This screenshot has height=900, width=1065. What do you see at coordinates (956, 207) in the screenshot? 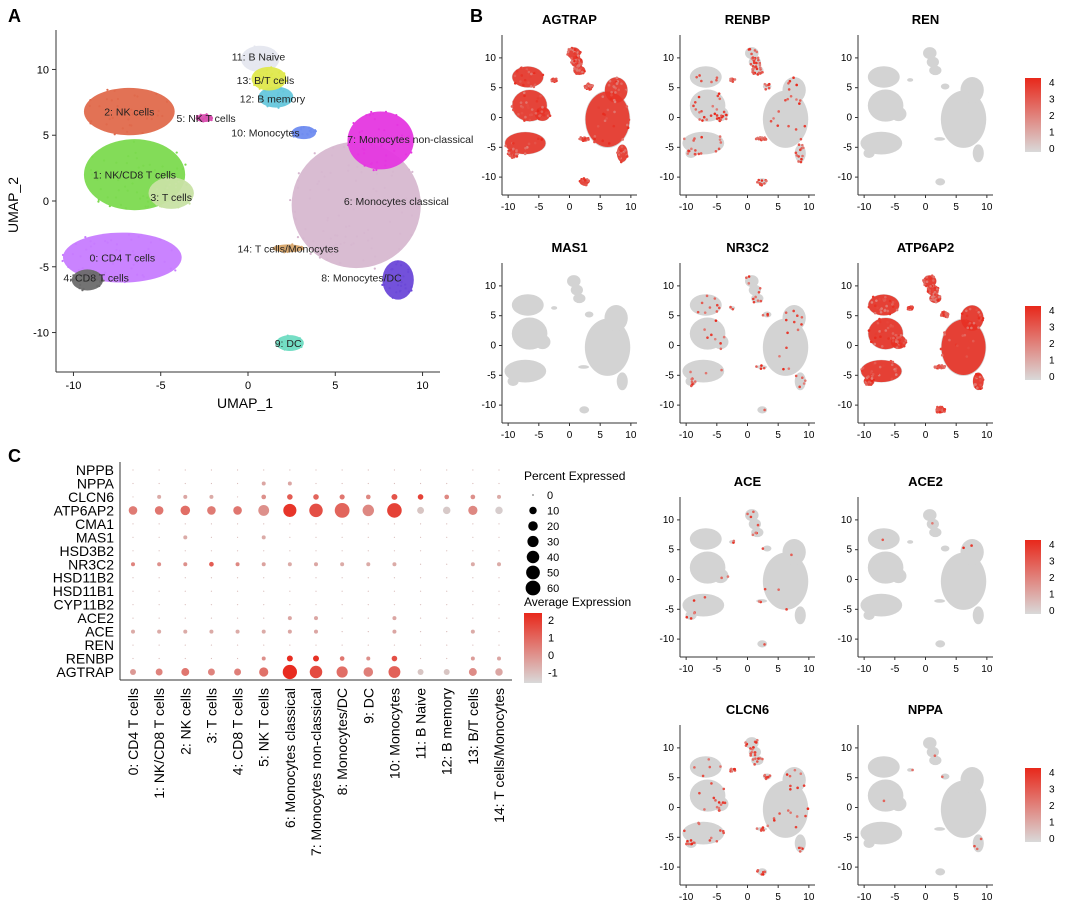
I see `x-tick-label: 5` at bounding box center [956, 207].